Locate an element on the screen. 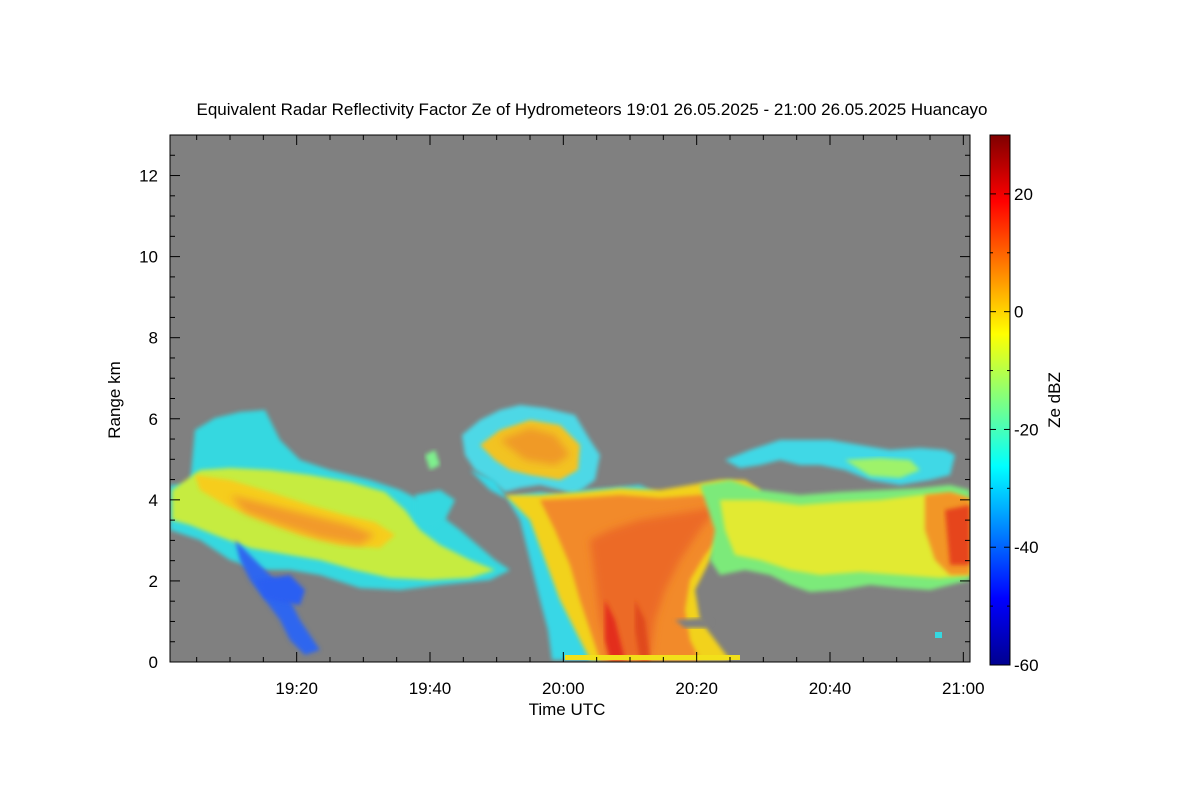  colorbar-label: Ze dBZ is located at coordinates (1054, 400).